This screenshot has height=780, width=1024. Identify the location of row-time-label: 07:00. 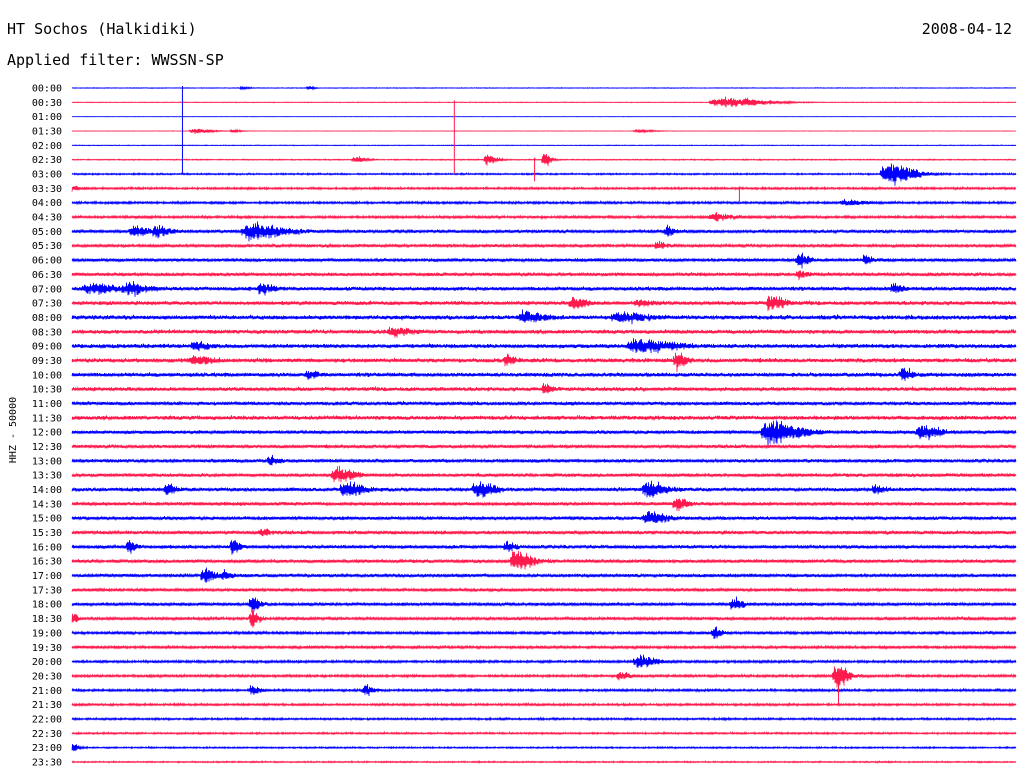
(47, 289).